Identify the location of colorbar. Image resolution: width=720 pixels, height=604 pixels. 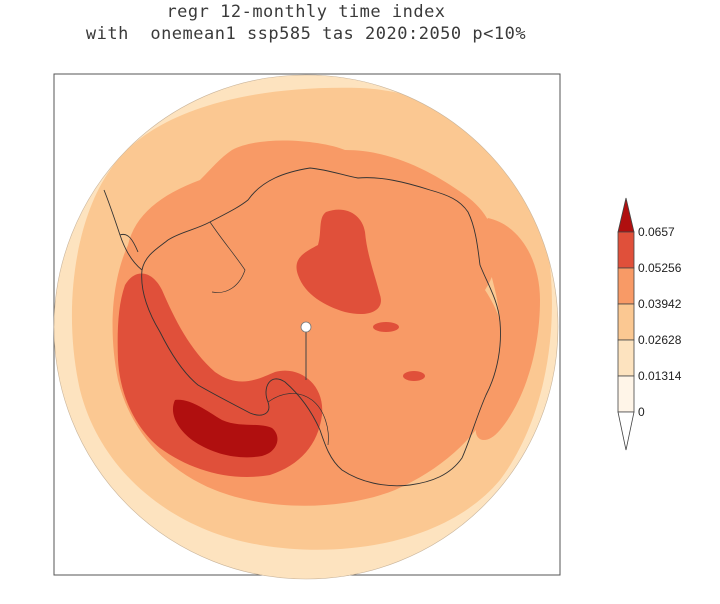
(626, 324).